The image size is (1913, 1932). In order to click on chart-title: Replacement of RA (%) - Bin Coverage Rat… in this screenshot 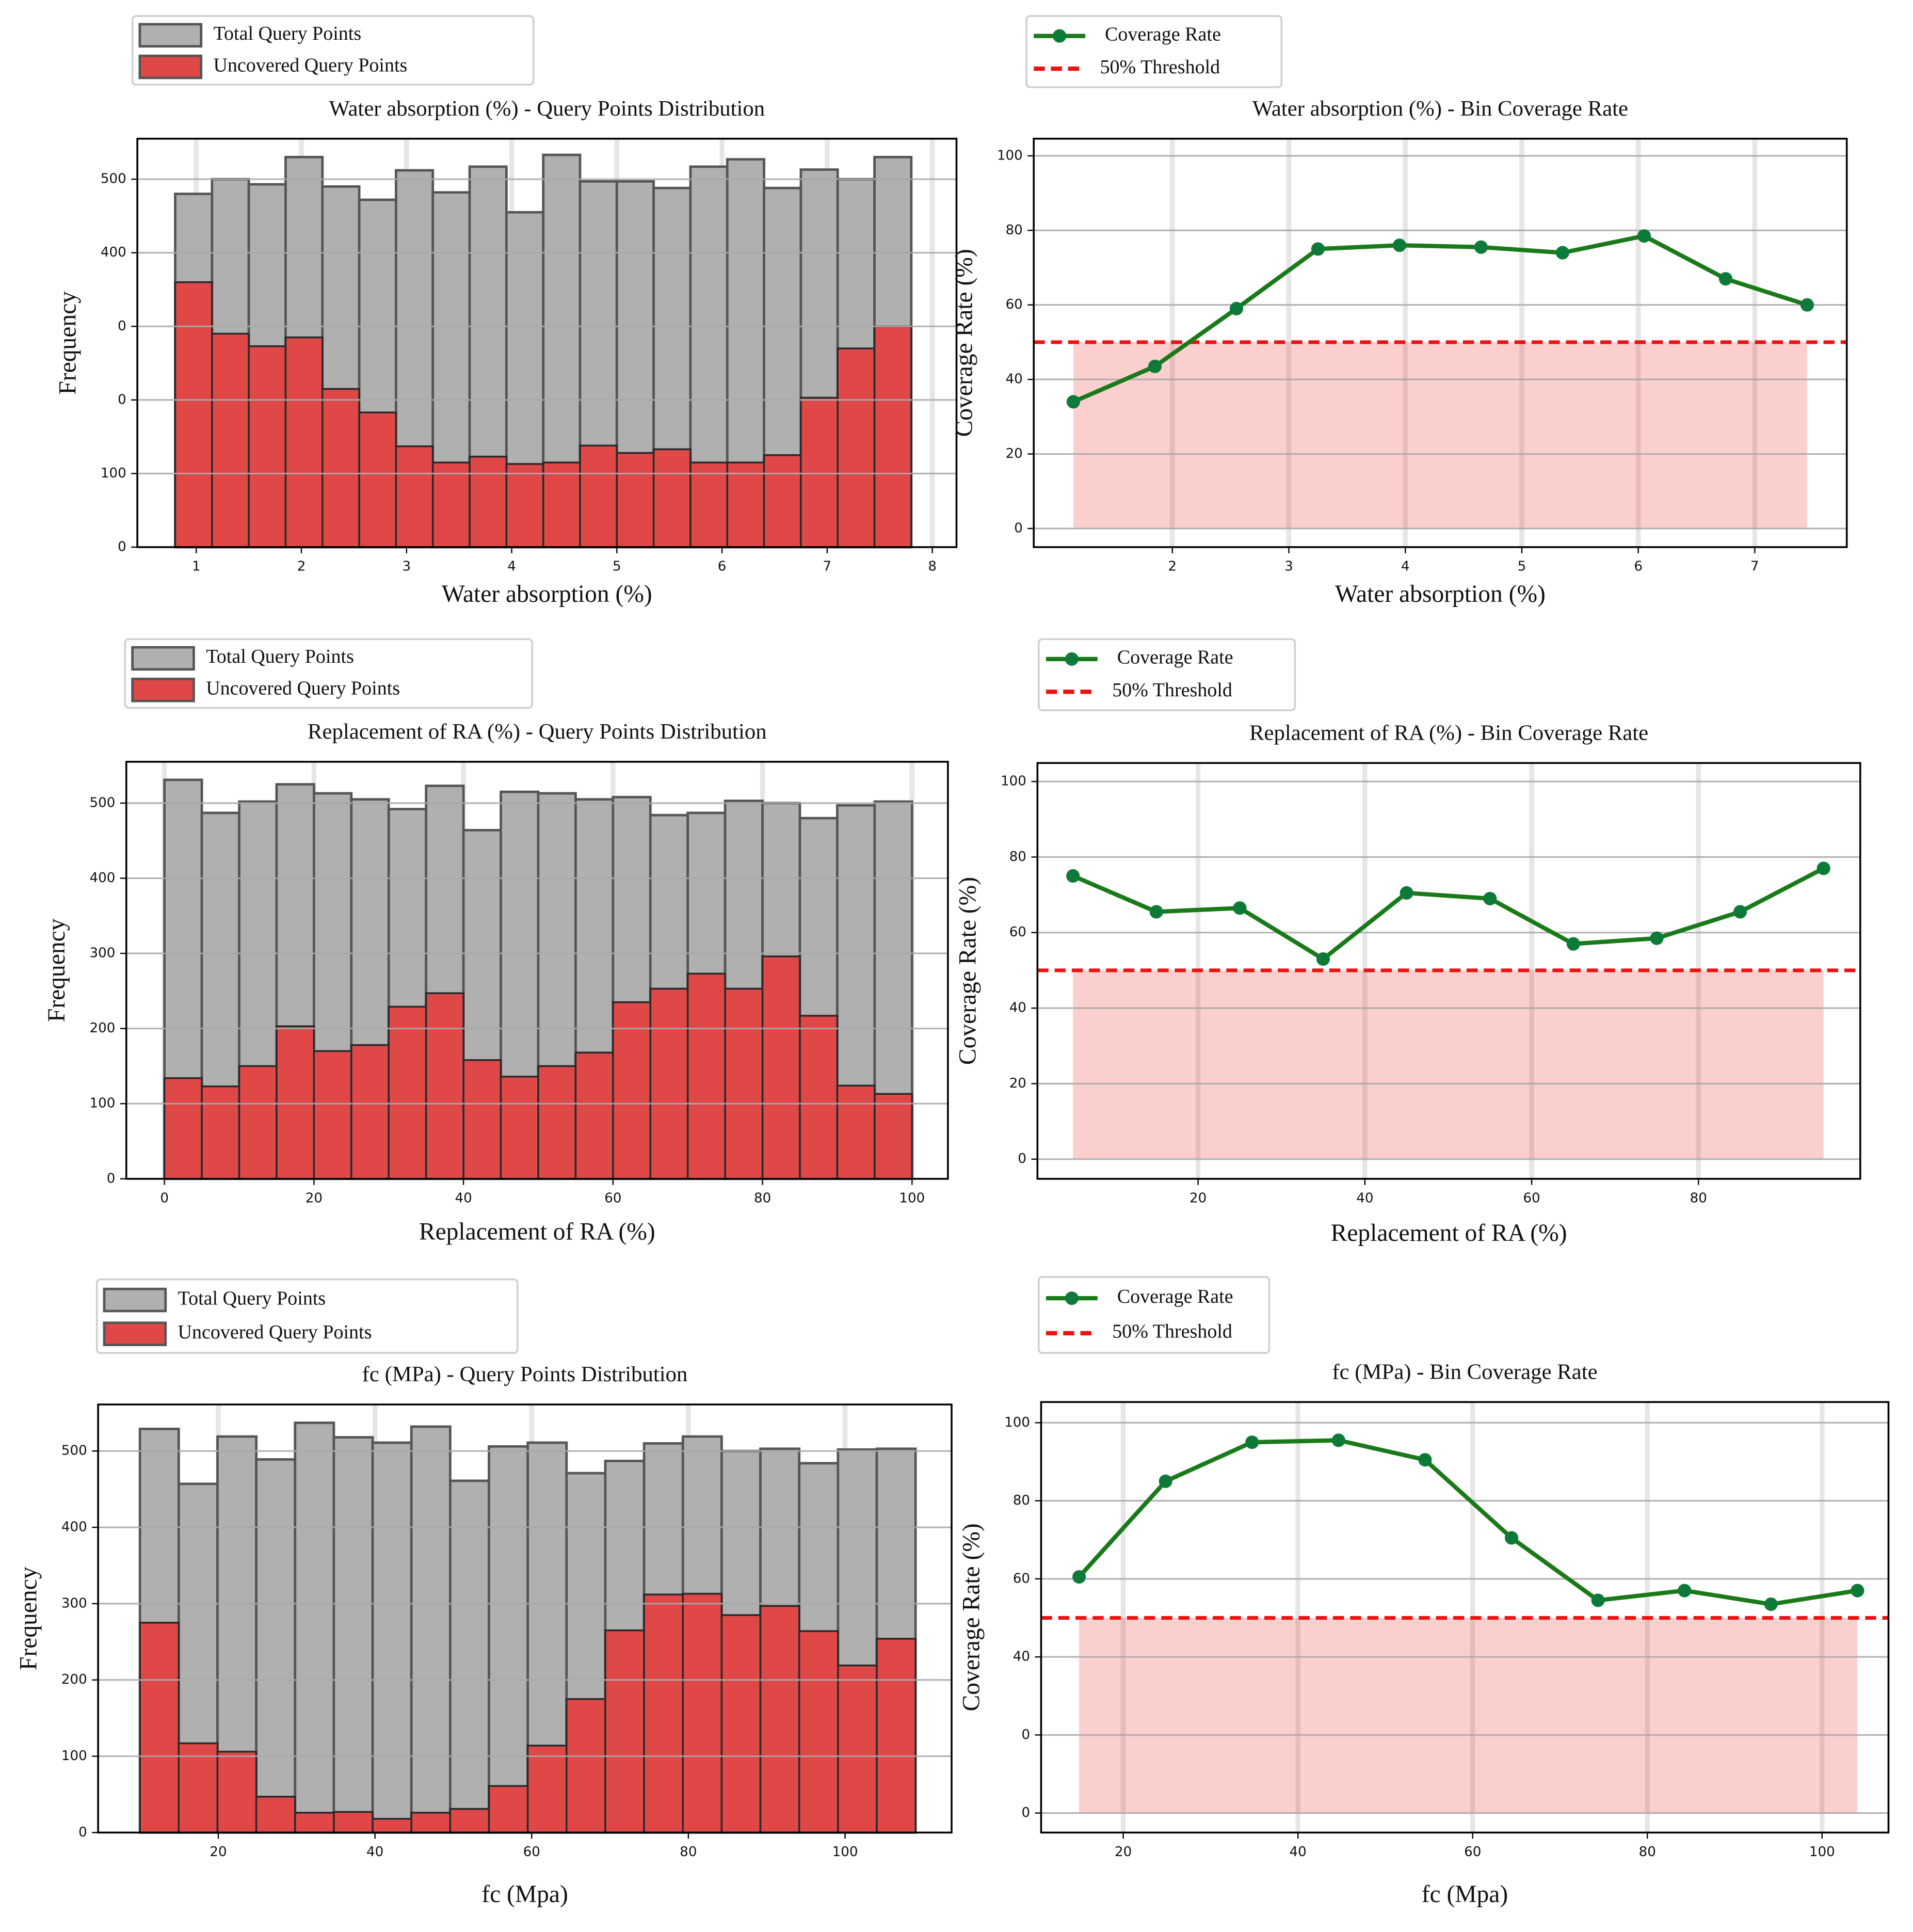, I will do `click(1449, 733)`.